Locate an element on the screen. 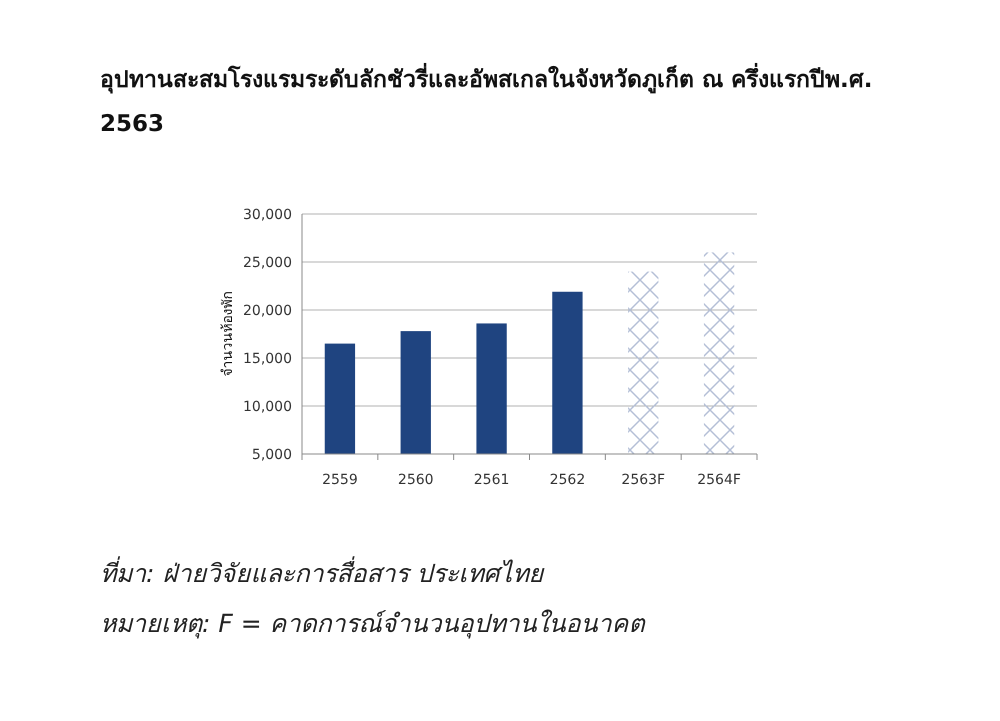 This screenshot has height=721, width=1000. y-tick-label: 20,000 is located at coordinates (267, 311).